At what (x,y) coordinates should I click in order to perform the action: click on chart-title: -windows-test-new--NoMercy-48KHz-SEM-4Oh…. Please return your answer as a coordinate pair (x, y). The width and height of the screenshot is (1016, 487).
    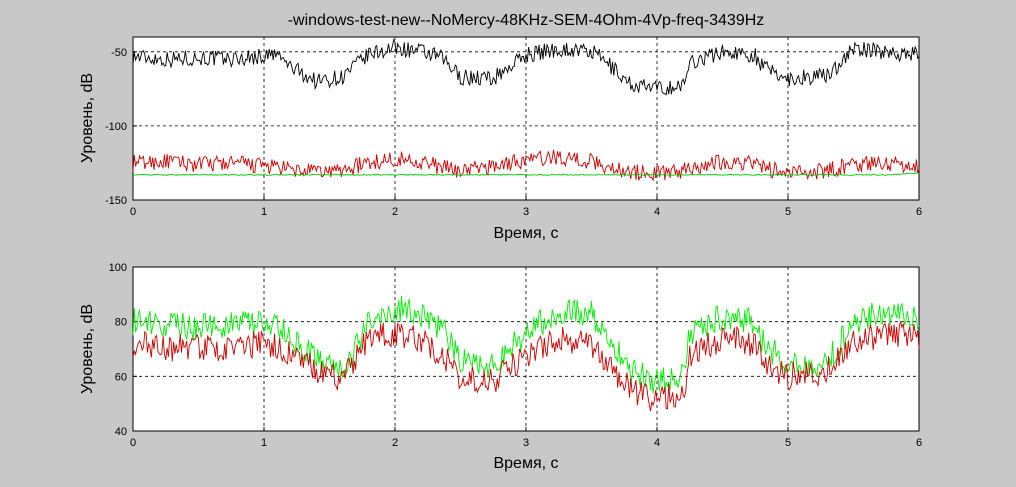
    Looking at the image, I should click on (526, 20).